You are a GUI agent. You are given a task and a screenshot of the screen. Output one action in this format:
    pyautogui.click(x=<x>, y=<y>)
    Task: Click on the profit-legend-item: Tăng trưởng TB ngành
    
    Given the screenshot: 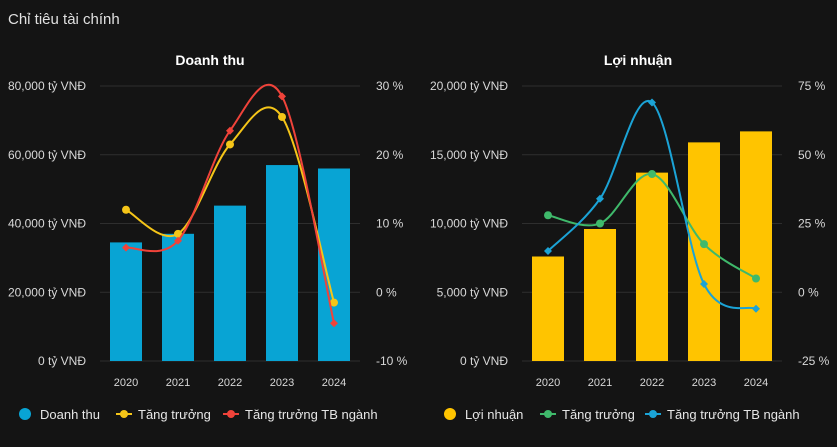 What is the action you would take?
    pyautogui.click(x=722, y=414)
    